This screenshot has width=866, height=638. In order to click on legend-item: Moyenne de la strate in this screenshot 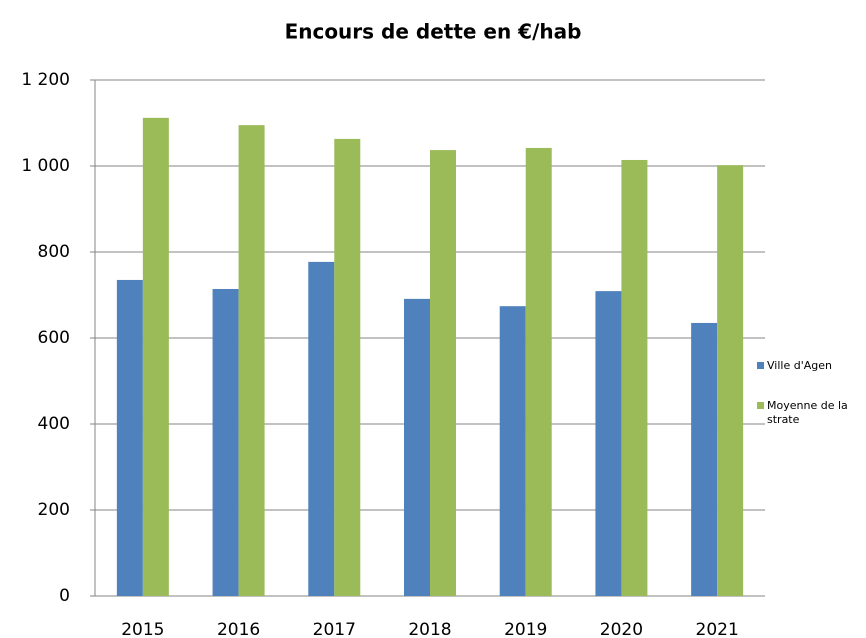, I will do `click(811, 413)`.